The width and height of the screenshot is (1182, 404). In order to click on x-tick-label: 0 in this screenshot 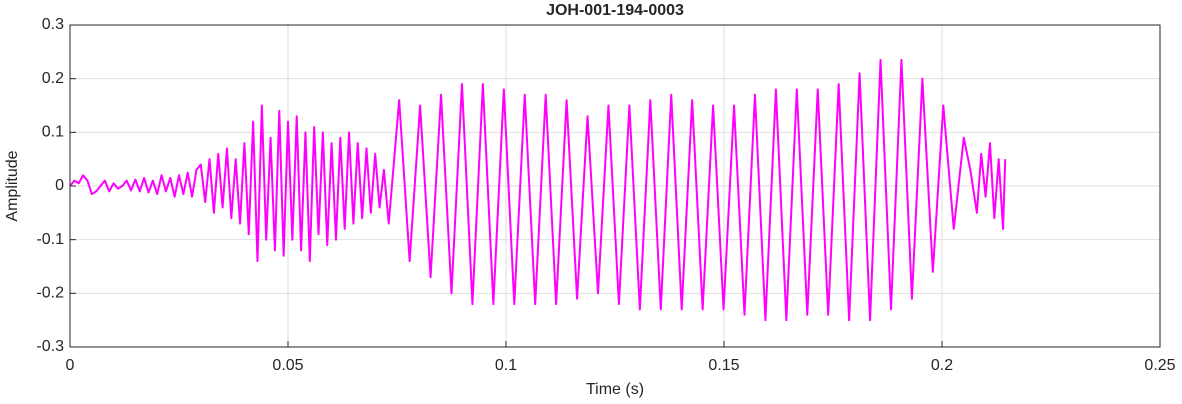, I will do `click(70, 365)`.